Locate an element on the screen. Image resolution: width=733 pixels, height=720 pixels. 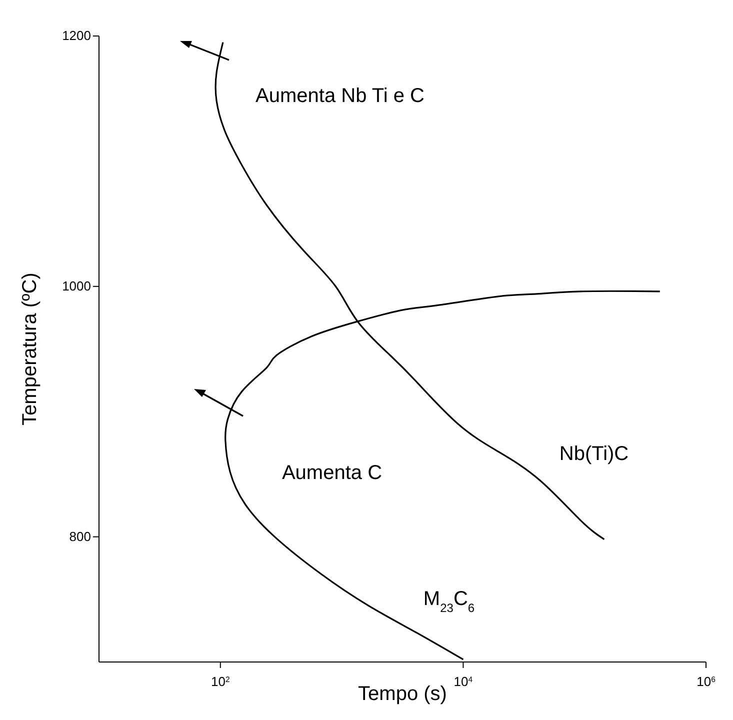
annotation: Nb(Ti)C is located at coordinates (594, 454).